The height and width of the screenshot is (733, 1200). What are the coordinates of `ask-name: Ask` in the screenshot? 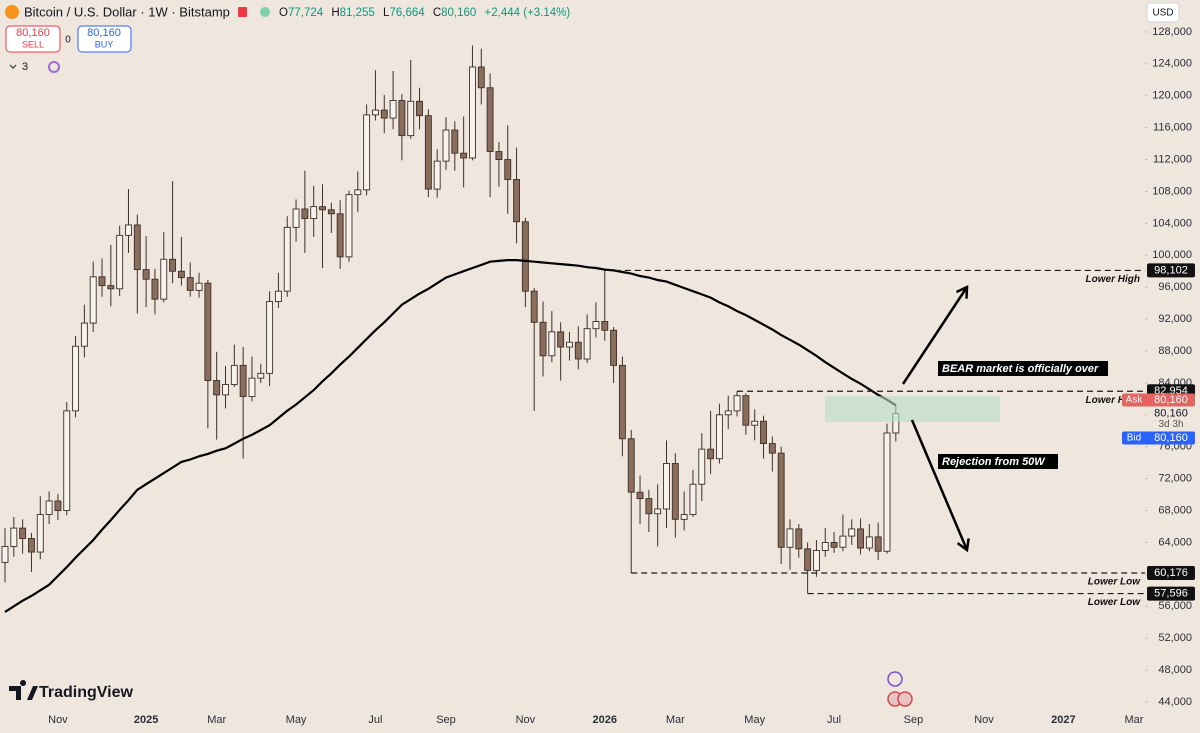 It's located at (1135, 400).